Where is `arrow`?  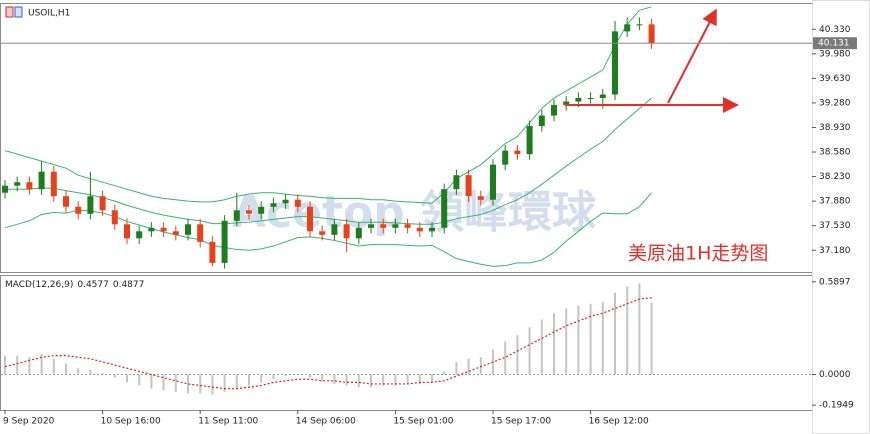 arrow is located at coordinates (692, 56).